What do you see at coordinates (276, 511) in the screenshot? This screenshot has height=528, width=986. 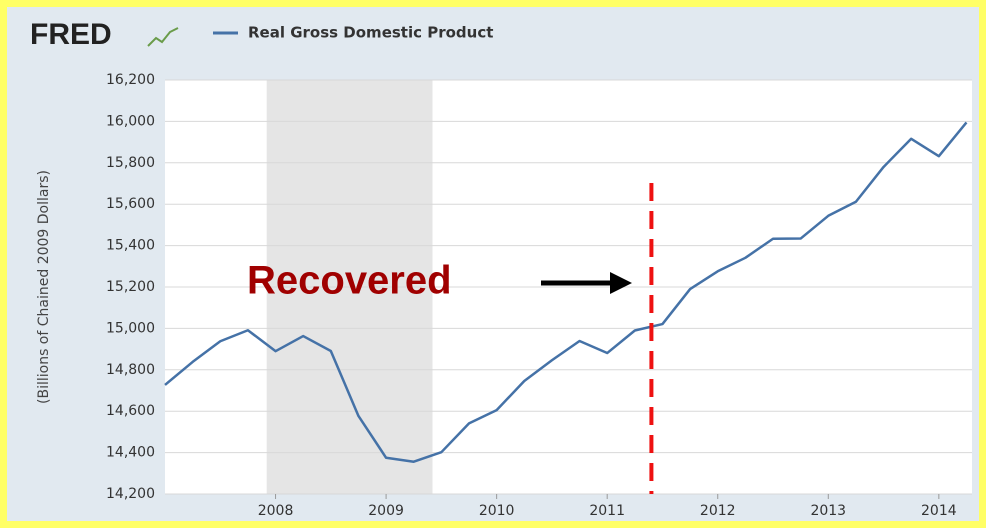 I see `x-tick-label: 2008` at bounding box center [276, 511].